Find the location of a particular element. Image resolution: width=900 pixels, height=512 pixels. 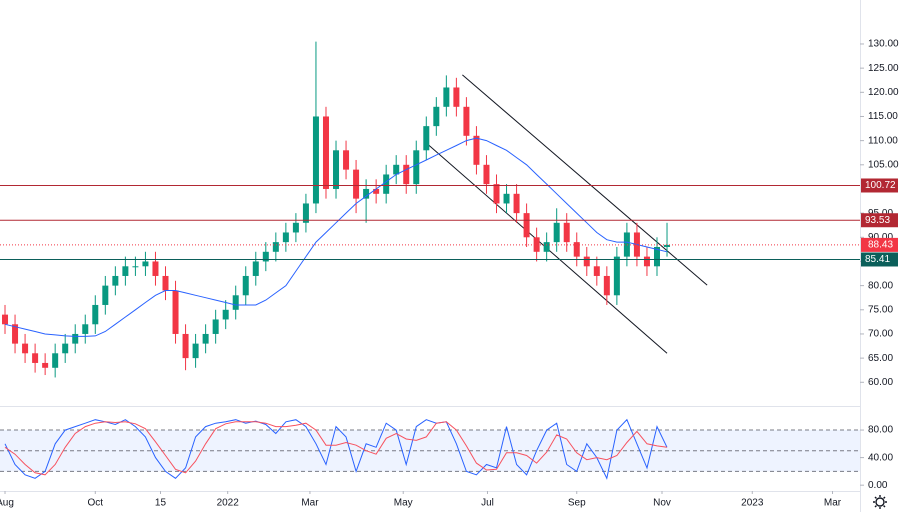

price-label: 100.72 is located at coordinates (880, 185).